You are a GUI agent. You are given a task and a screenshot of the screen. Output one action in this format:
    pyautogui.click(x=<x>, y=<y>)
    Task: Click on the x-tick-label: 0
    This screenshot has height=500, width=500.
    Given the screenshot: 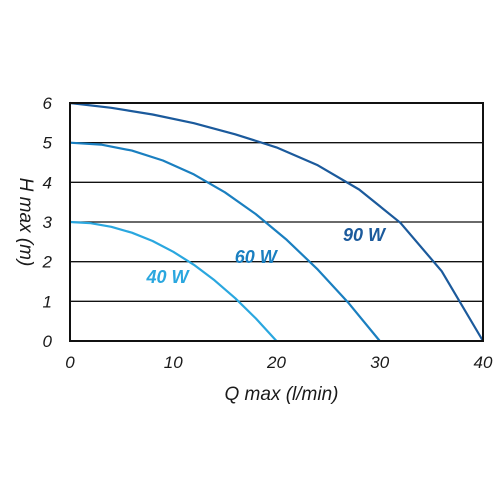 What is the action you would take?
    pyautogui.click(x=70, y=362)
    